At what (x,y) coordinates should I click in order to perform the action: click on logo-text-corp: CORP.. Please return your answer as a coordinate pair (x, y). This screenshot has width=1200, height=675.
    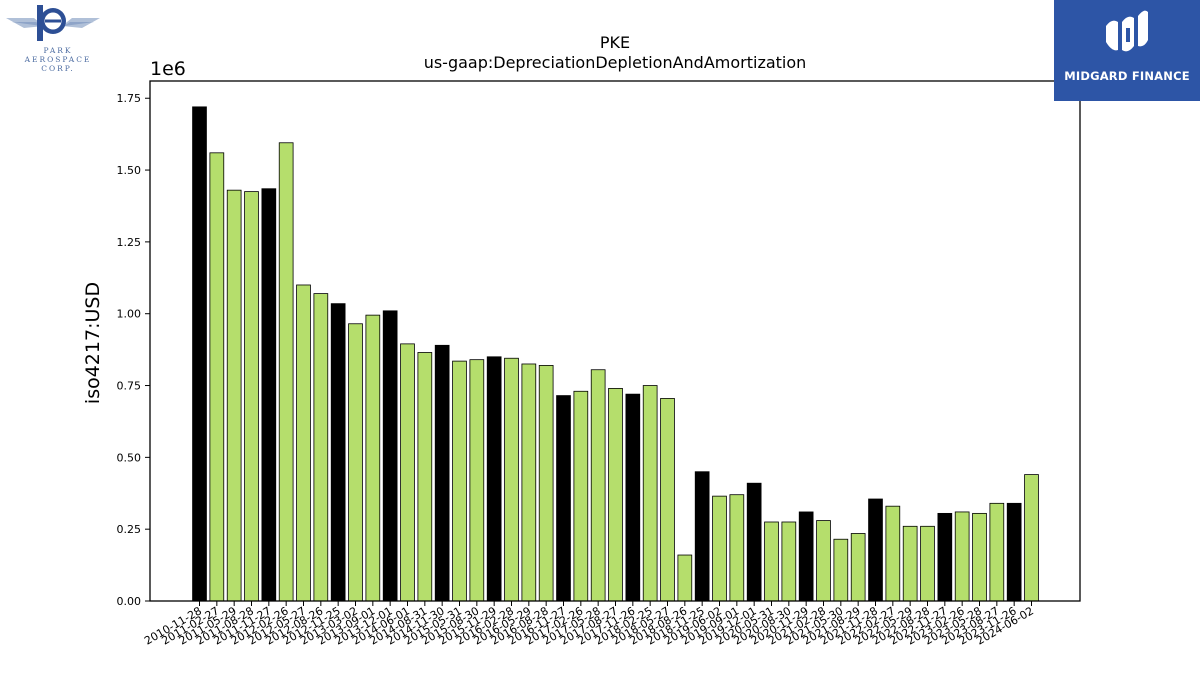
    Looking at the image, I should click on (58, 68).